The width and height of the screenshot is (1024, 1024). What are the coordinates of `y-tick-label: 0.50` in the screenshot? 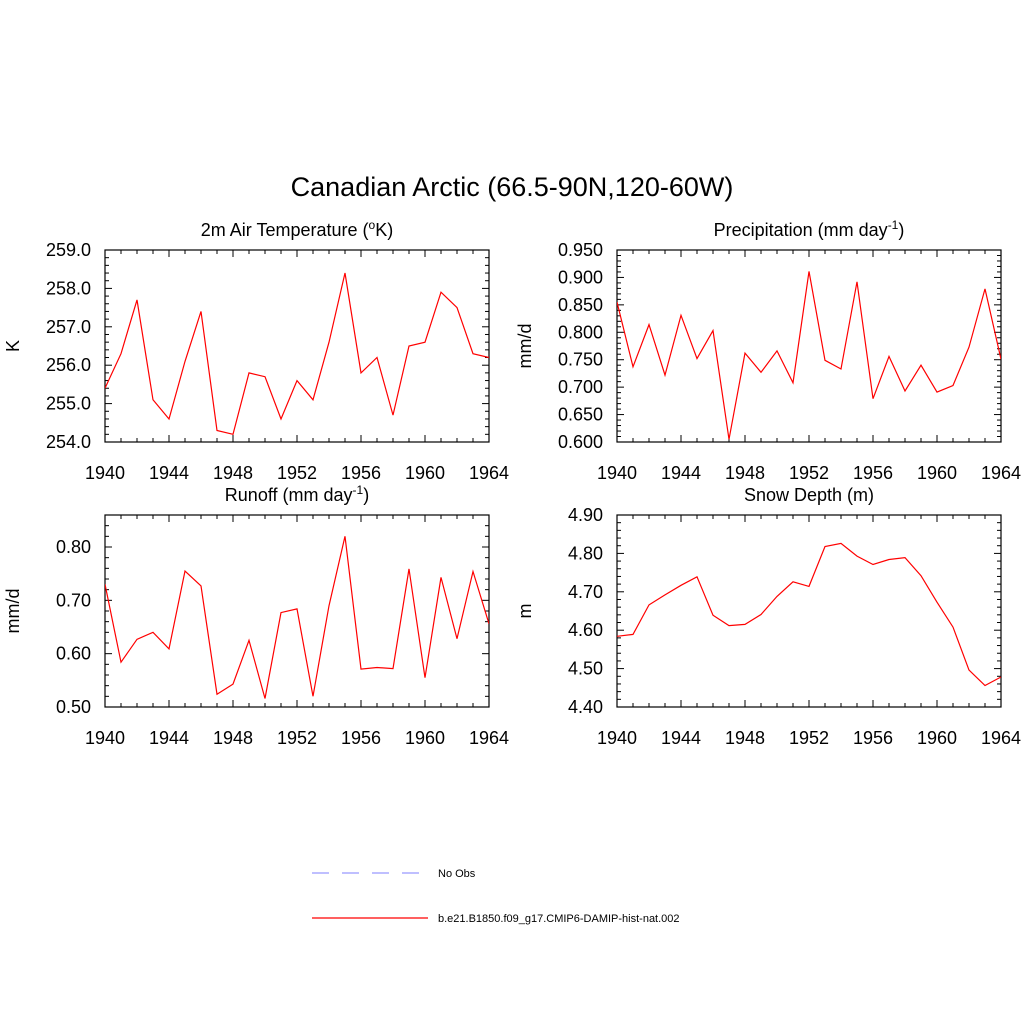 It's located at (73, 707).